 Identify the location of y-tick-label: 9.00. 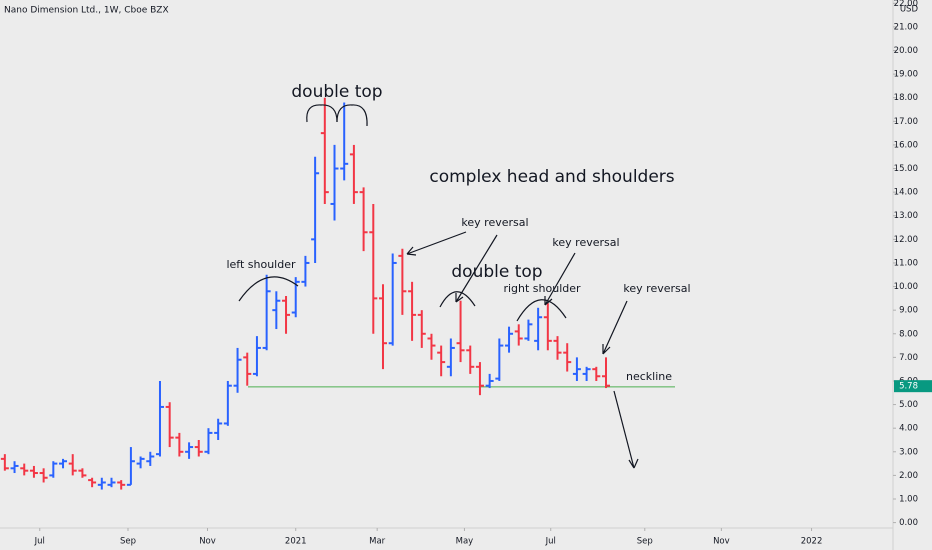
(908, 311).